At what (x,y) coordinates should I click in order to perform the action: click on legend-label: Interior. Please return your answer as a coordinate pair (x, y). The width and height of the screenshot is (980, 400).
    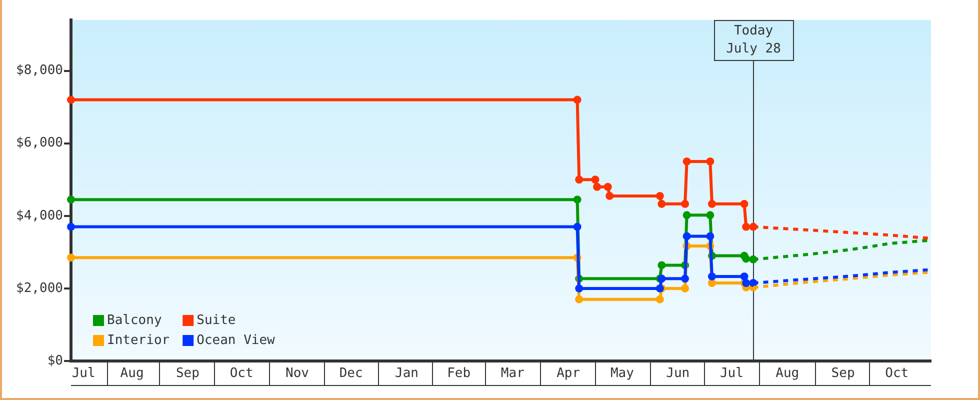
    Looking at the image, I should click on (138, 340).